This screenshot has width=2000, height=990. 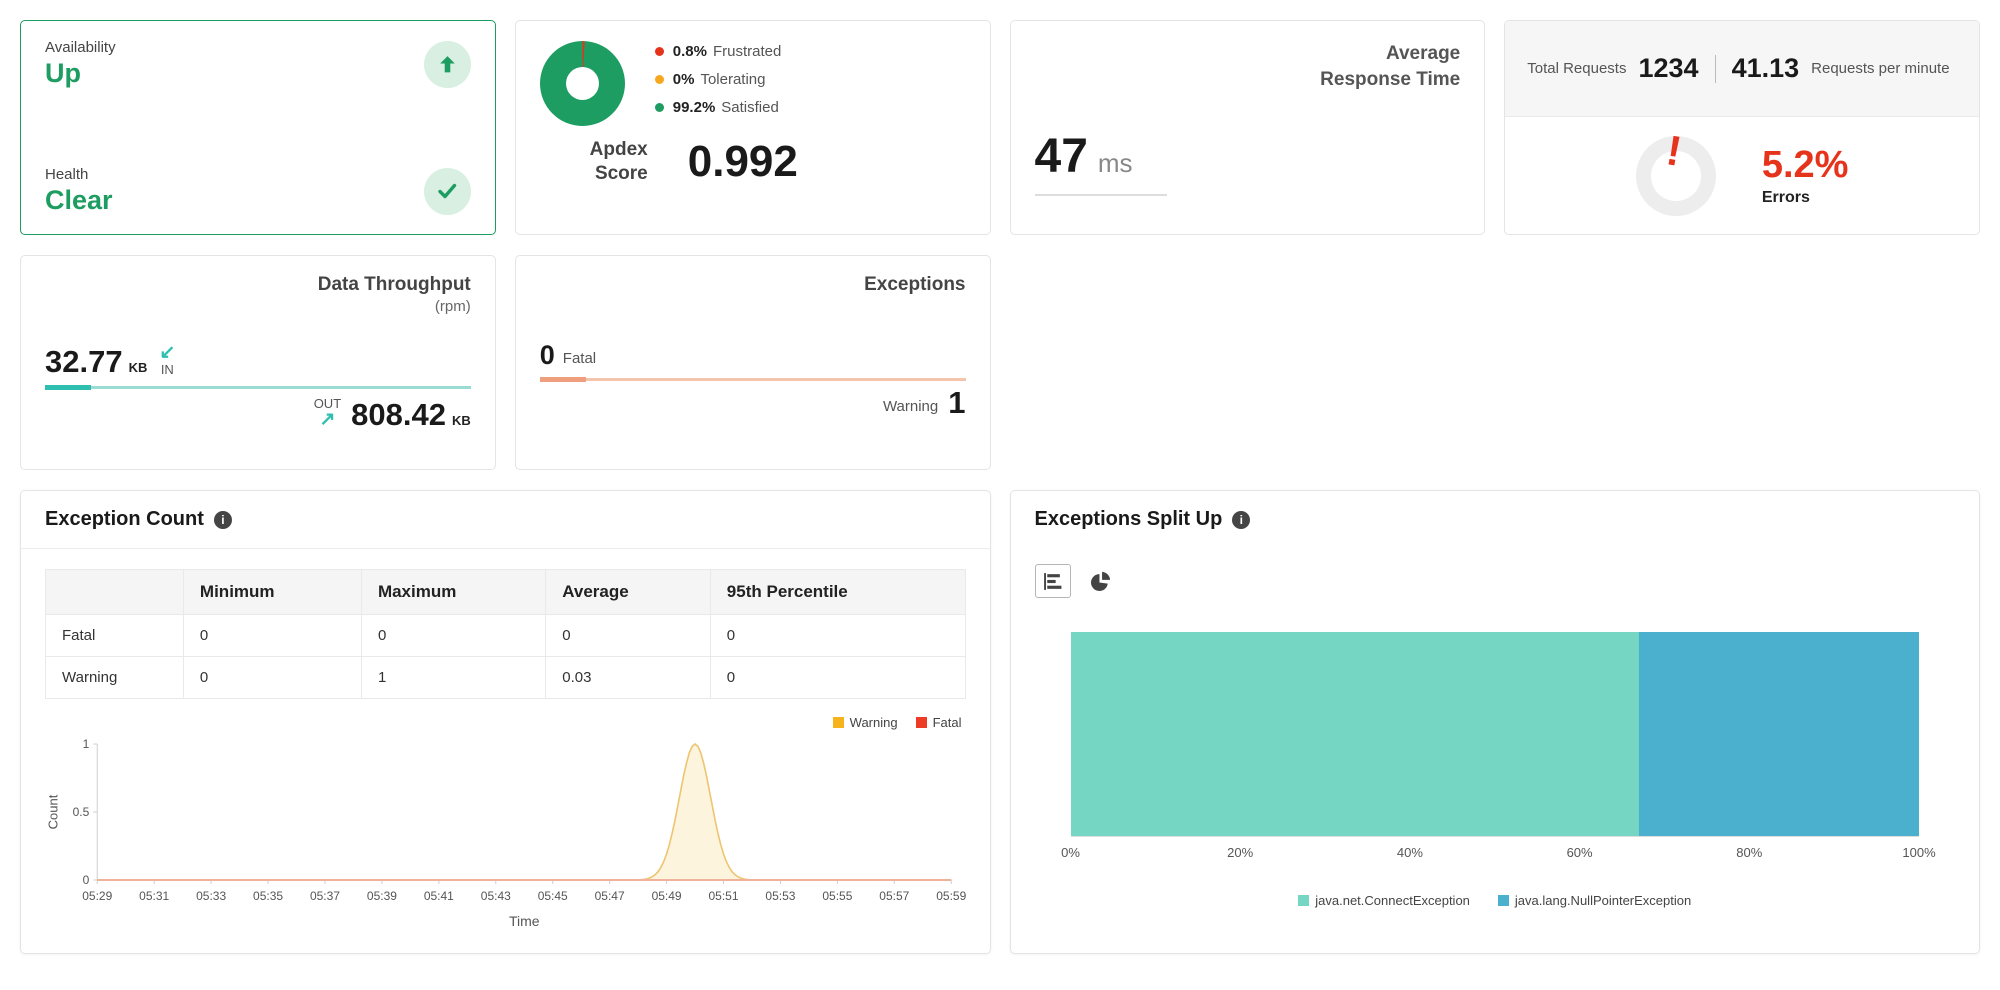 I want to click on table-row: Warning 0 1 0.03 0, so click(x=505, y=677).